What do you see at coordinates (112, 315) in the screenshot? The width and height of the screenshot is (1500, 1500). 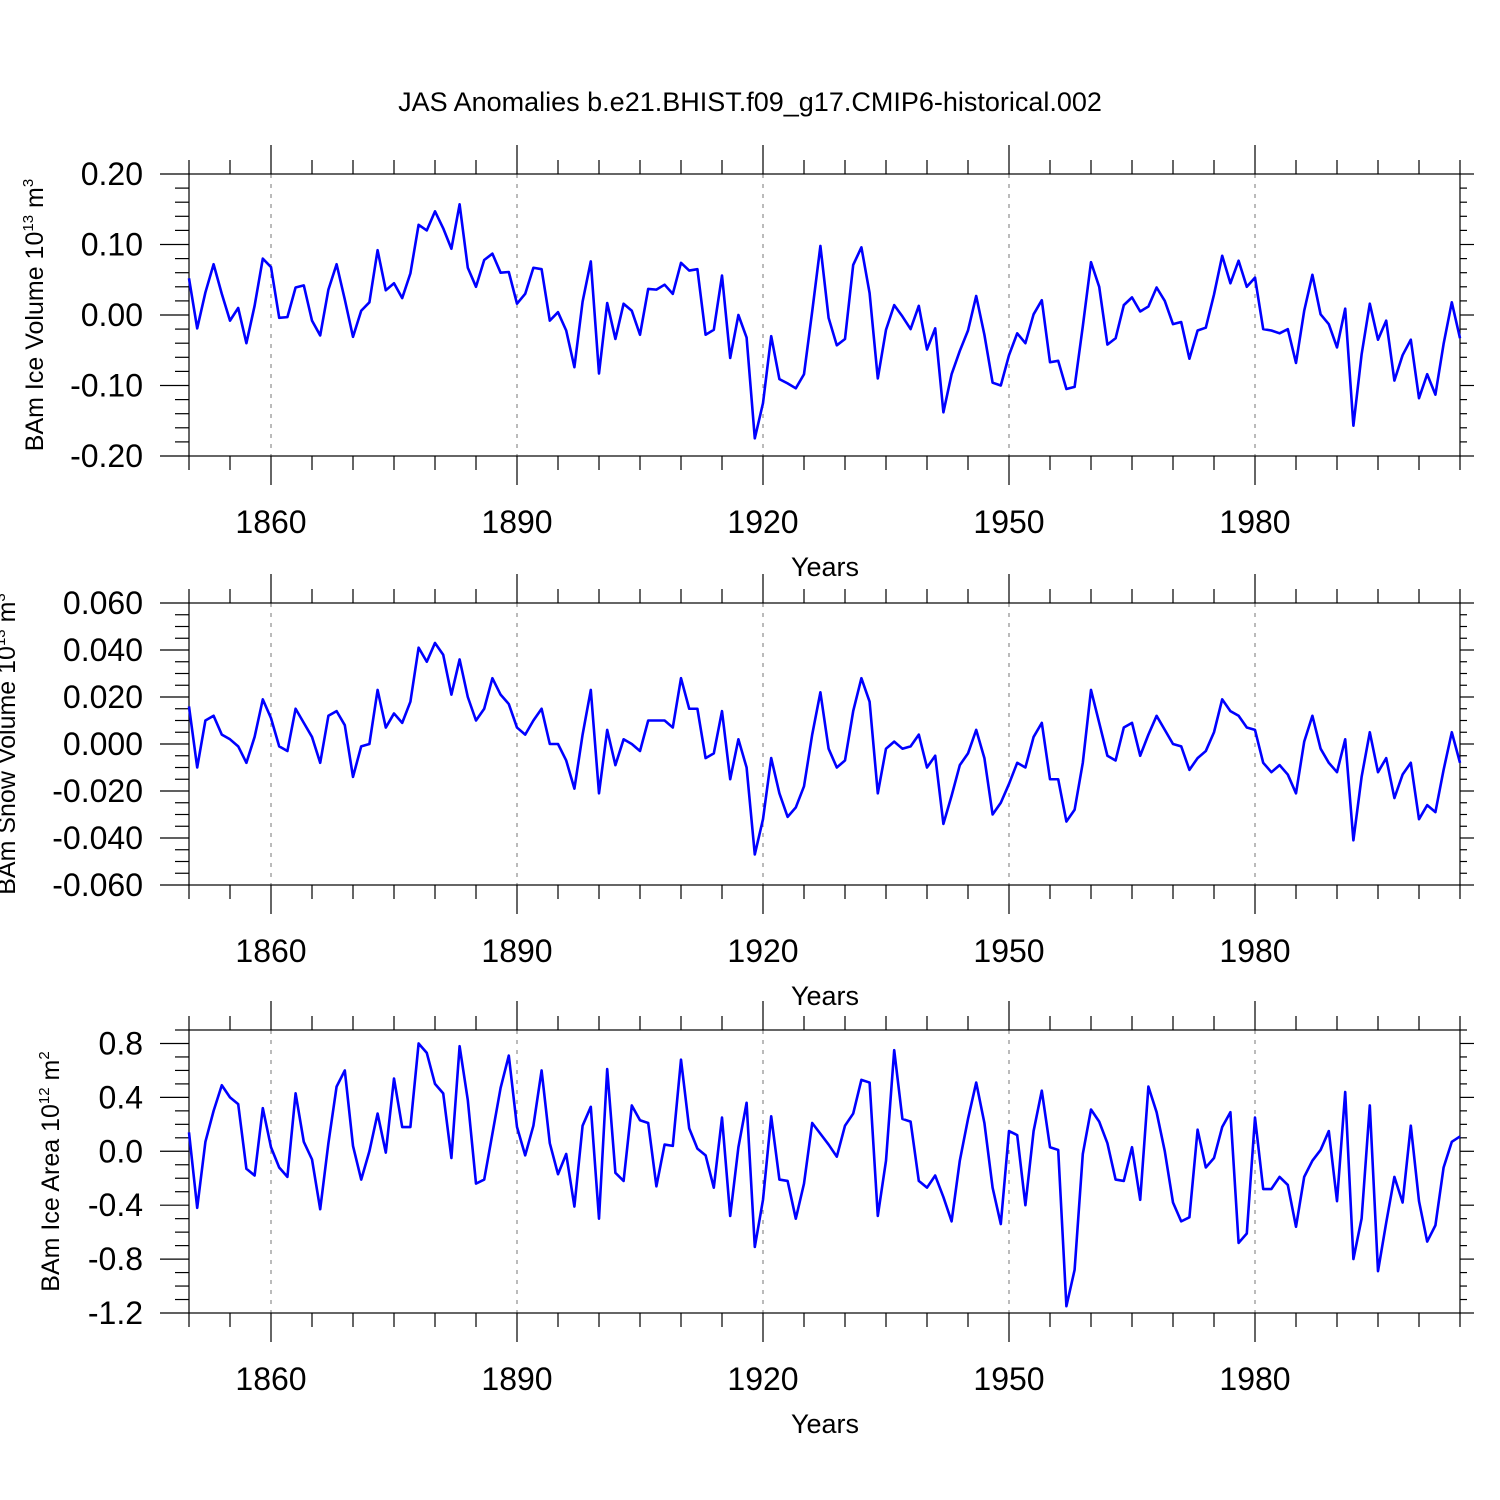 I see `y-tick-label: 0.00` at bounding box center [112, 315].